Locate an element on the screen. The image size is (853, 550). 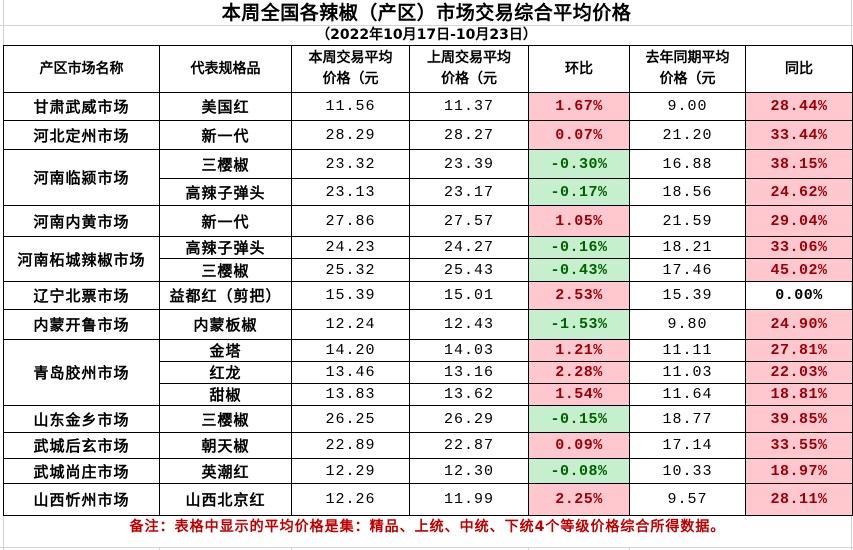
yoy-cell: 18.97% is located at coordinates (799, 471).